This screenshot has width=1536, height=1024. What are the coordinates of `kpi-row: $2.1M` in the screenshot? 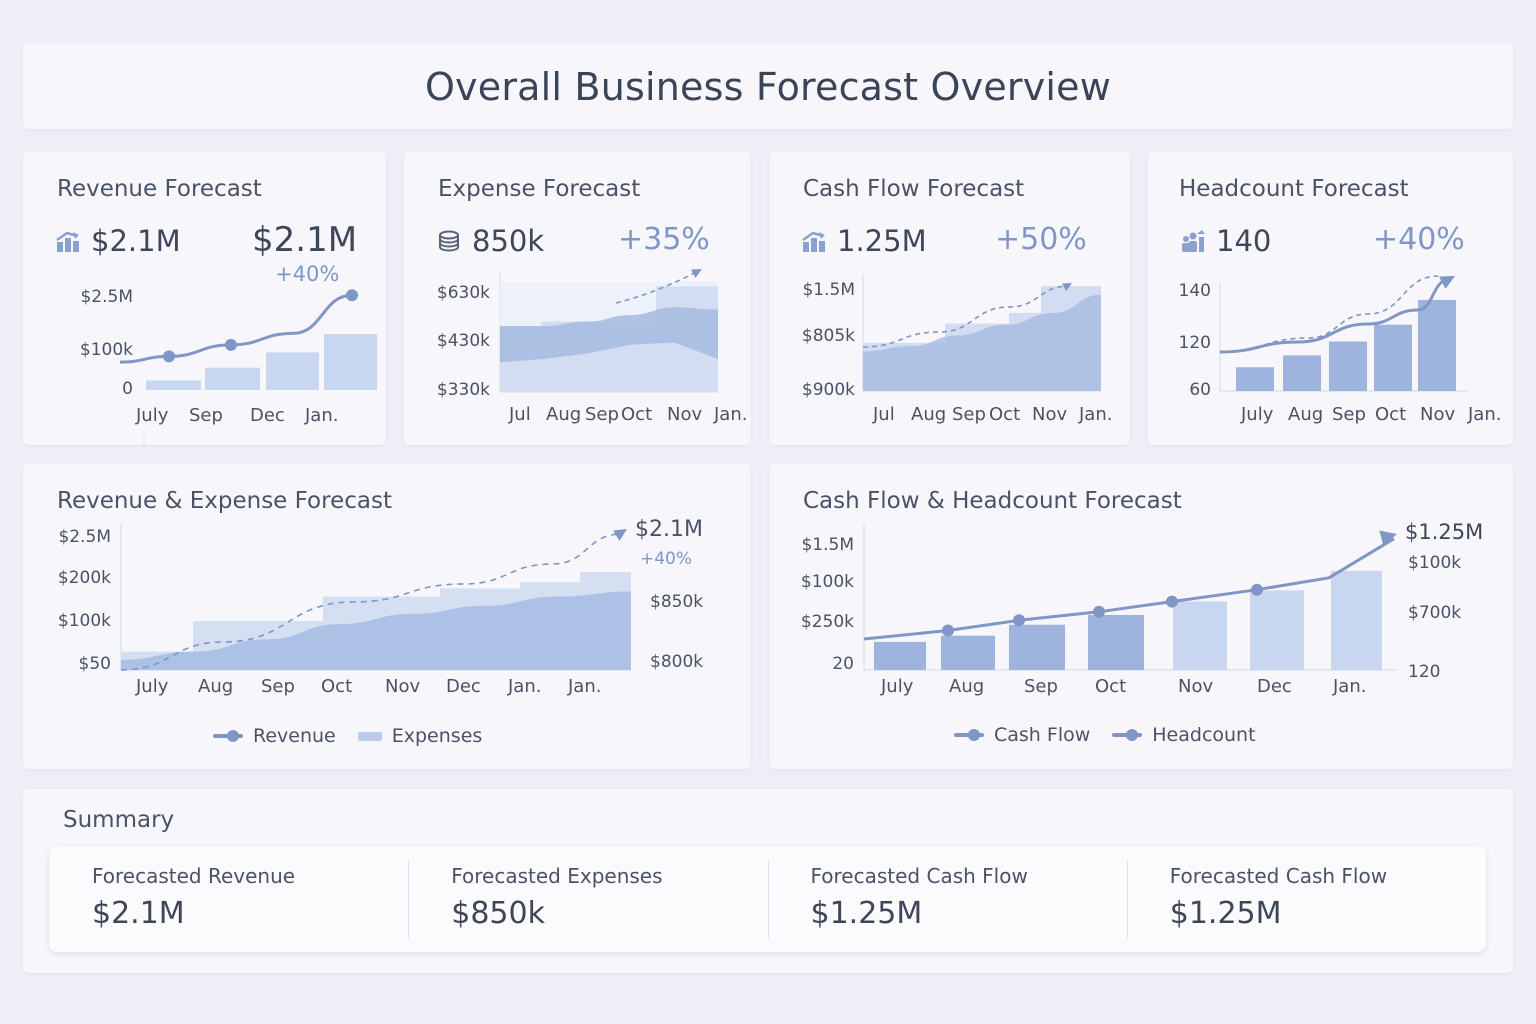 It's located at (118, 241).